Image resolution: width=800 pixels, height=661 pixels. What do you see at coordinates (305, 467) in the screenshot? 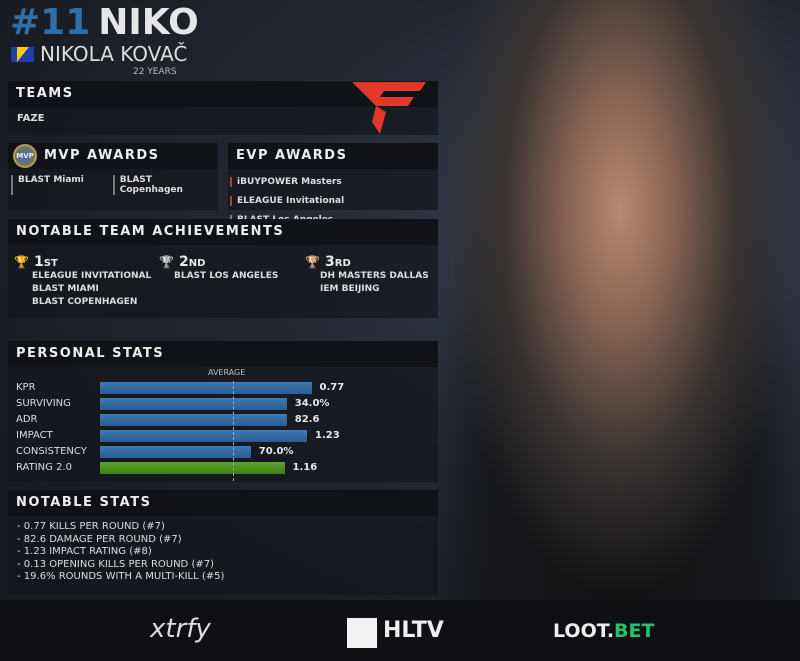
I see `stat-value: 1.16` at bounding box center [305, 467].